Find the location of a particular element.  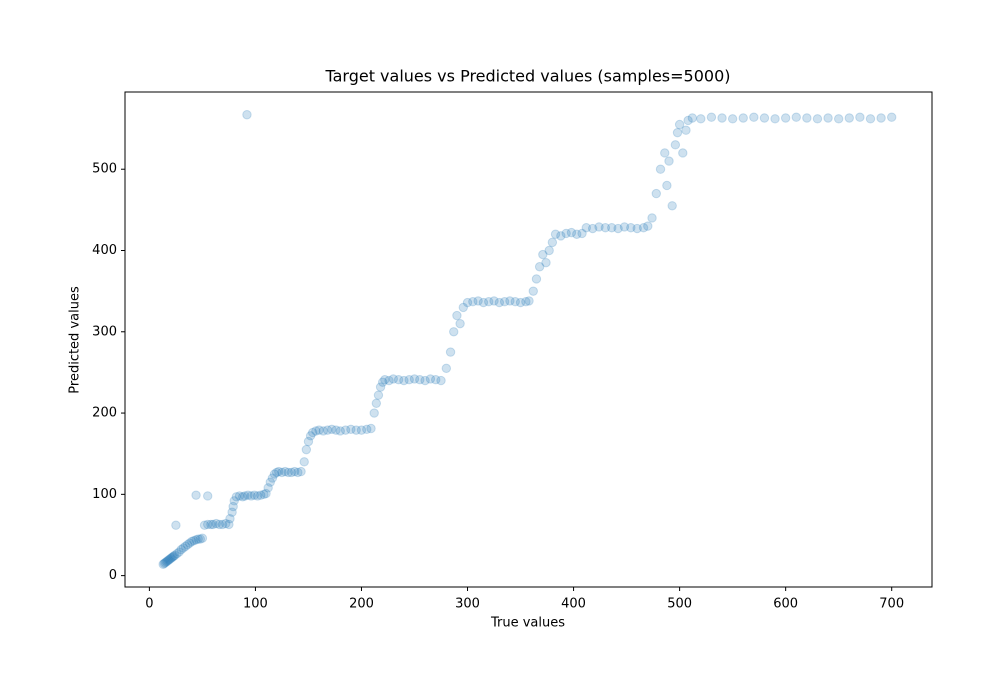

x-tick-label: 600 is located at coordinates (785, 604).